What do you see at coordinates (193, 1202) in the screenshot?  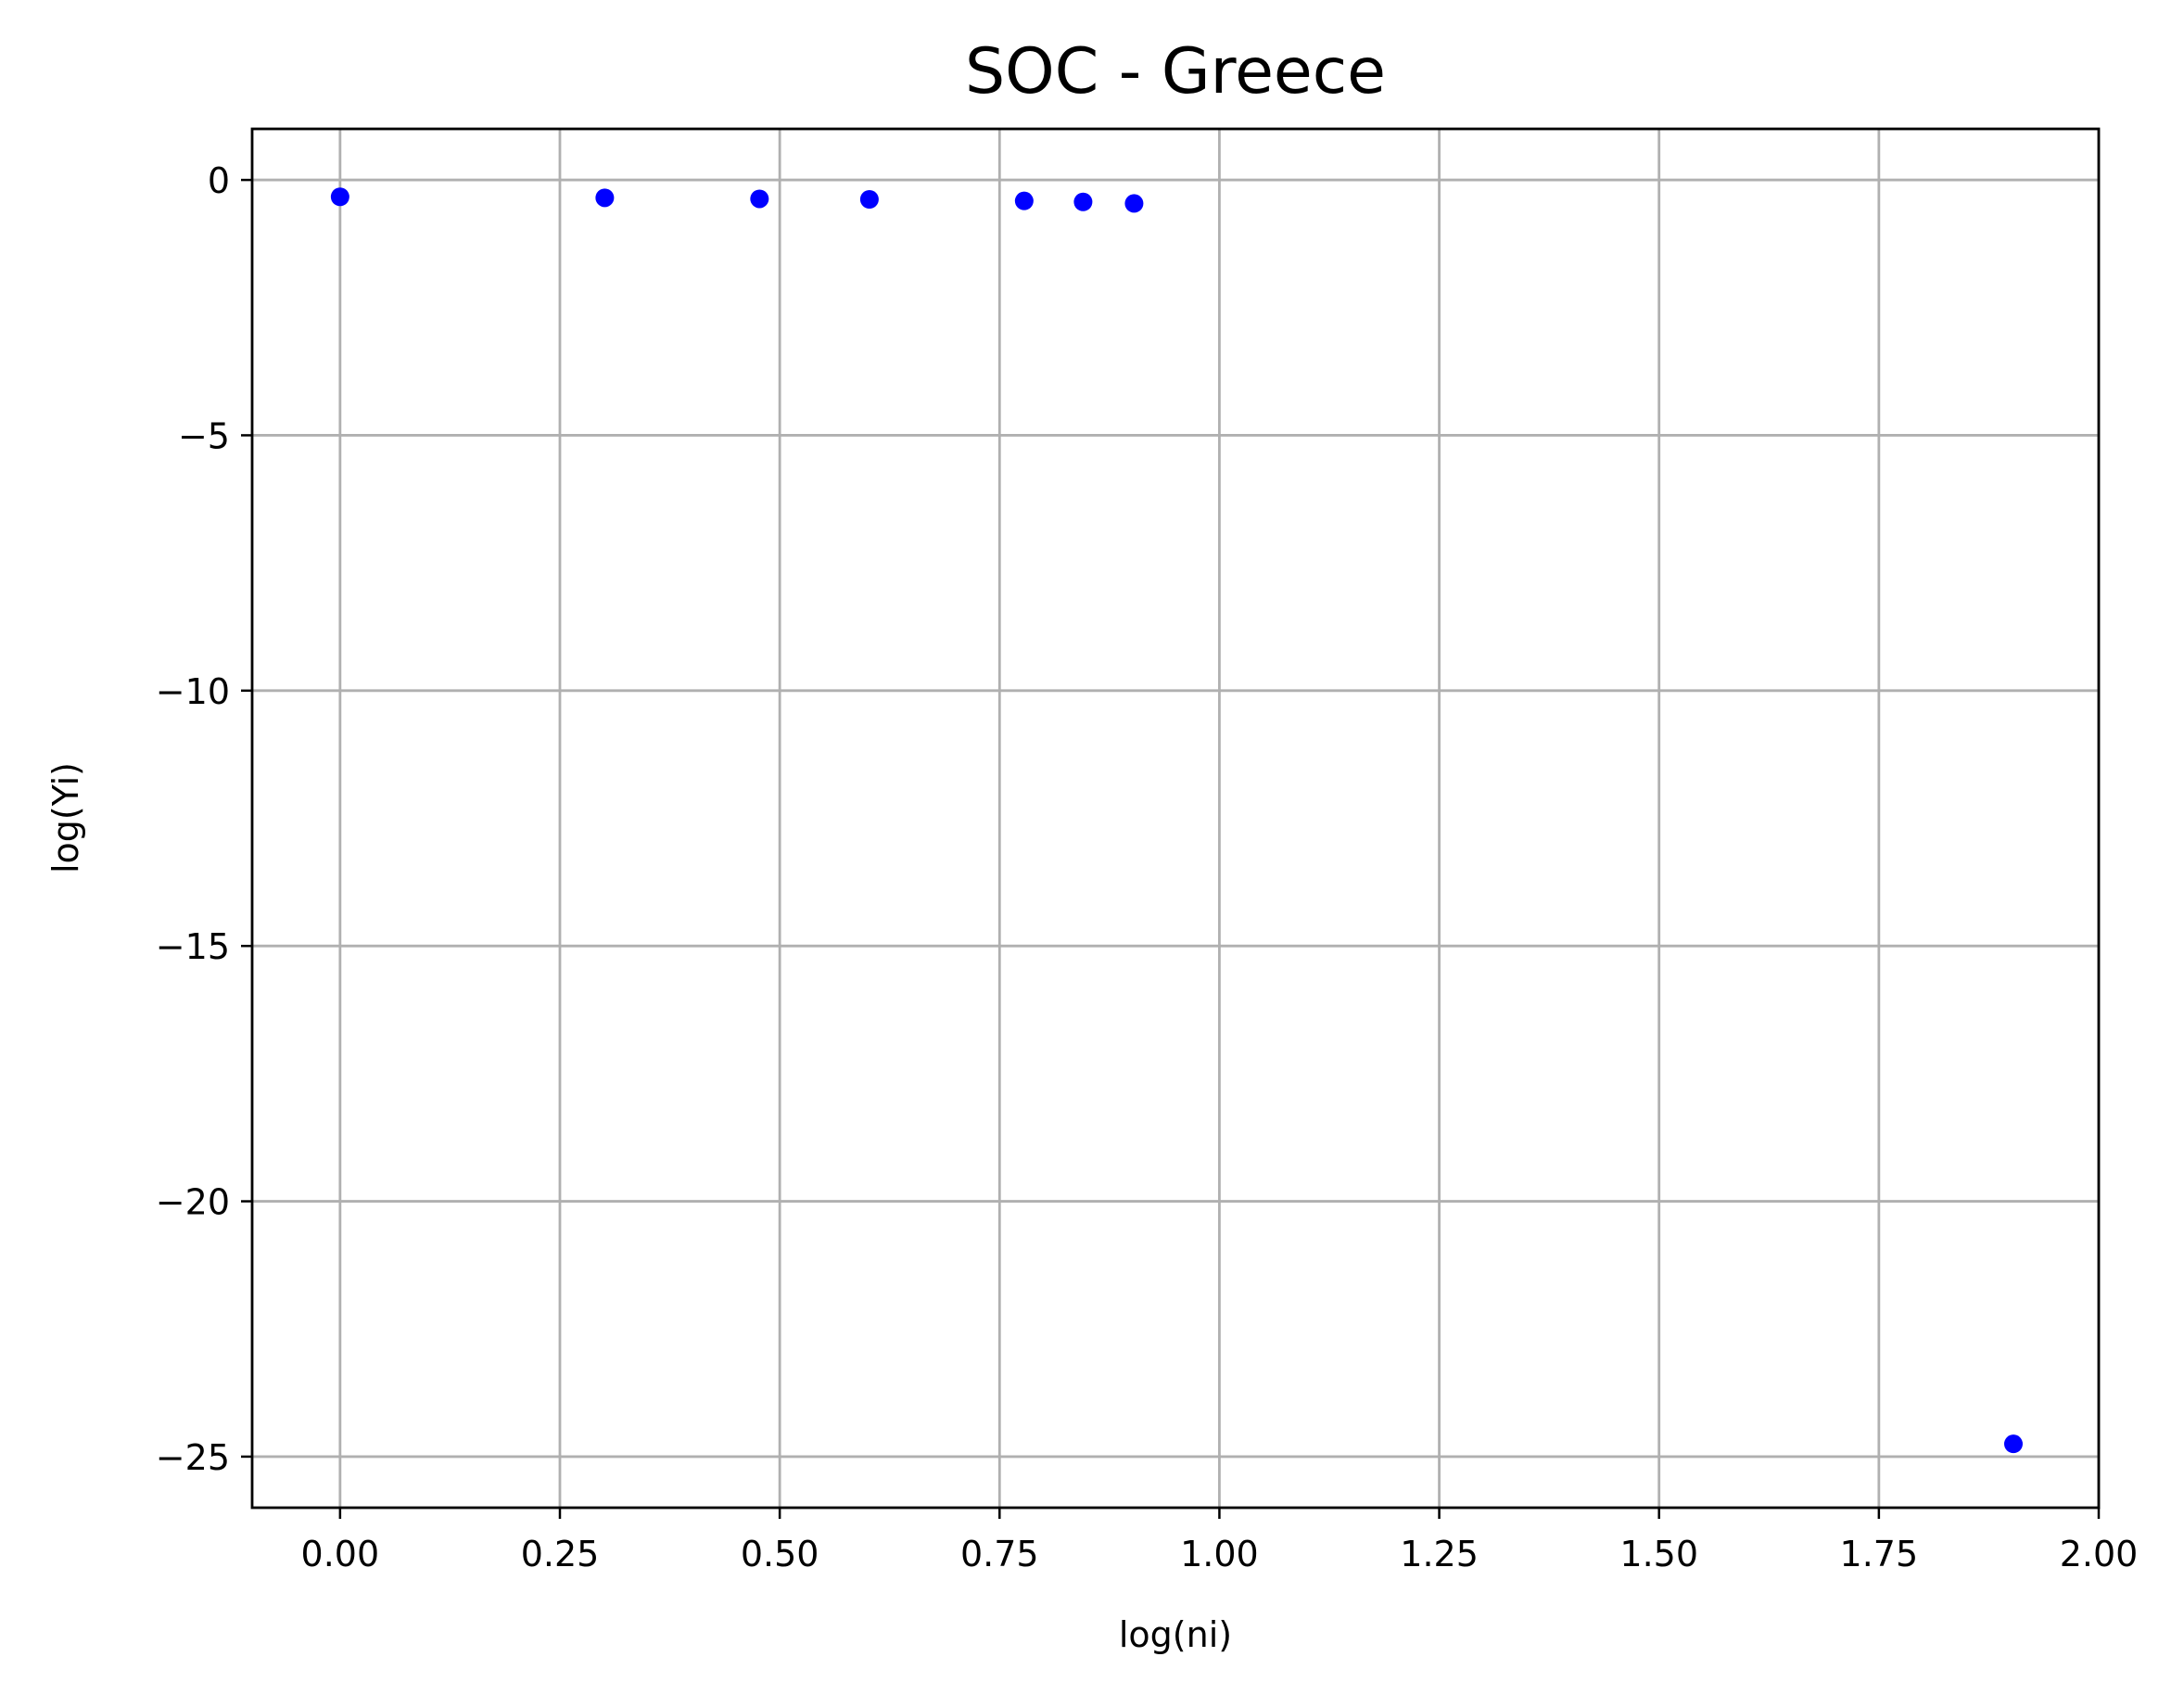 I see `y-tick-label: −20` at bounding box center [193, 1202].